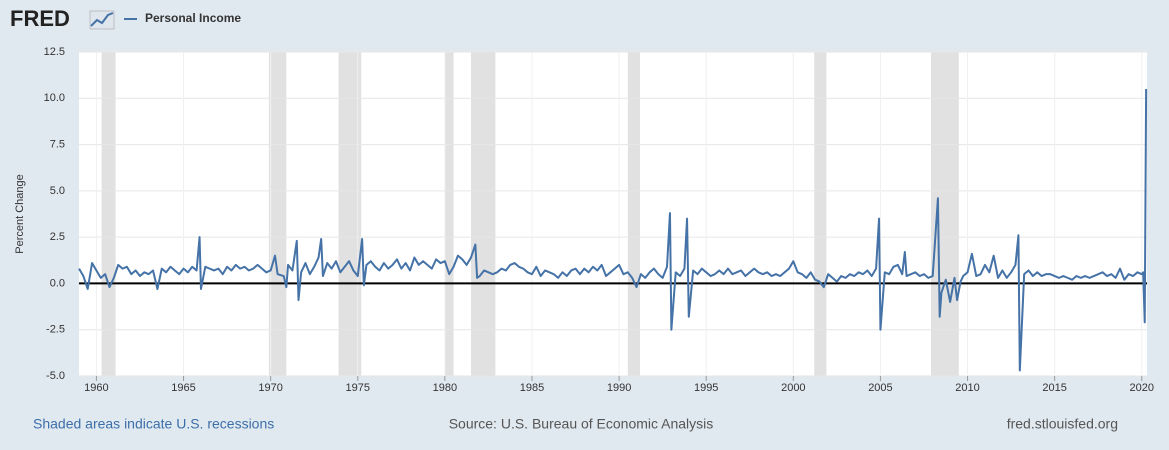 The image size is (1169, 450). Describe the element at coordinates (358, 388) in the screenshot. I see `x-tick-label: 1975` at that location.